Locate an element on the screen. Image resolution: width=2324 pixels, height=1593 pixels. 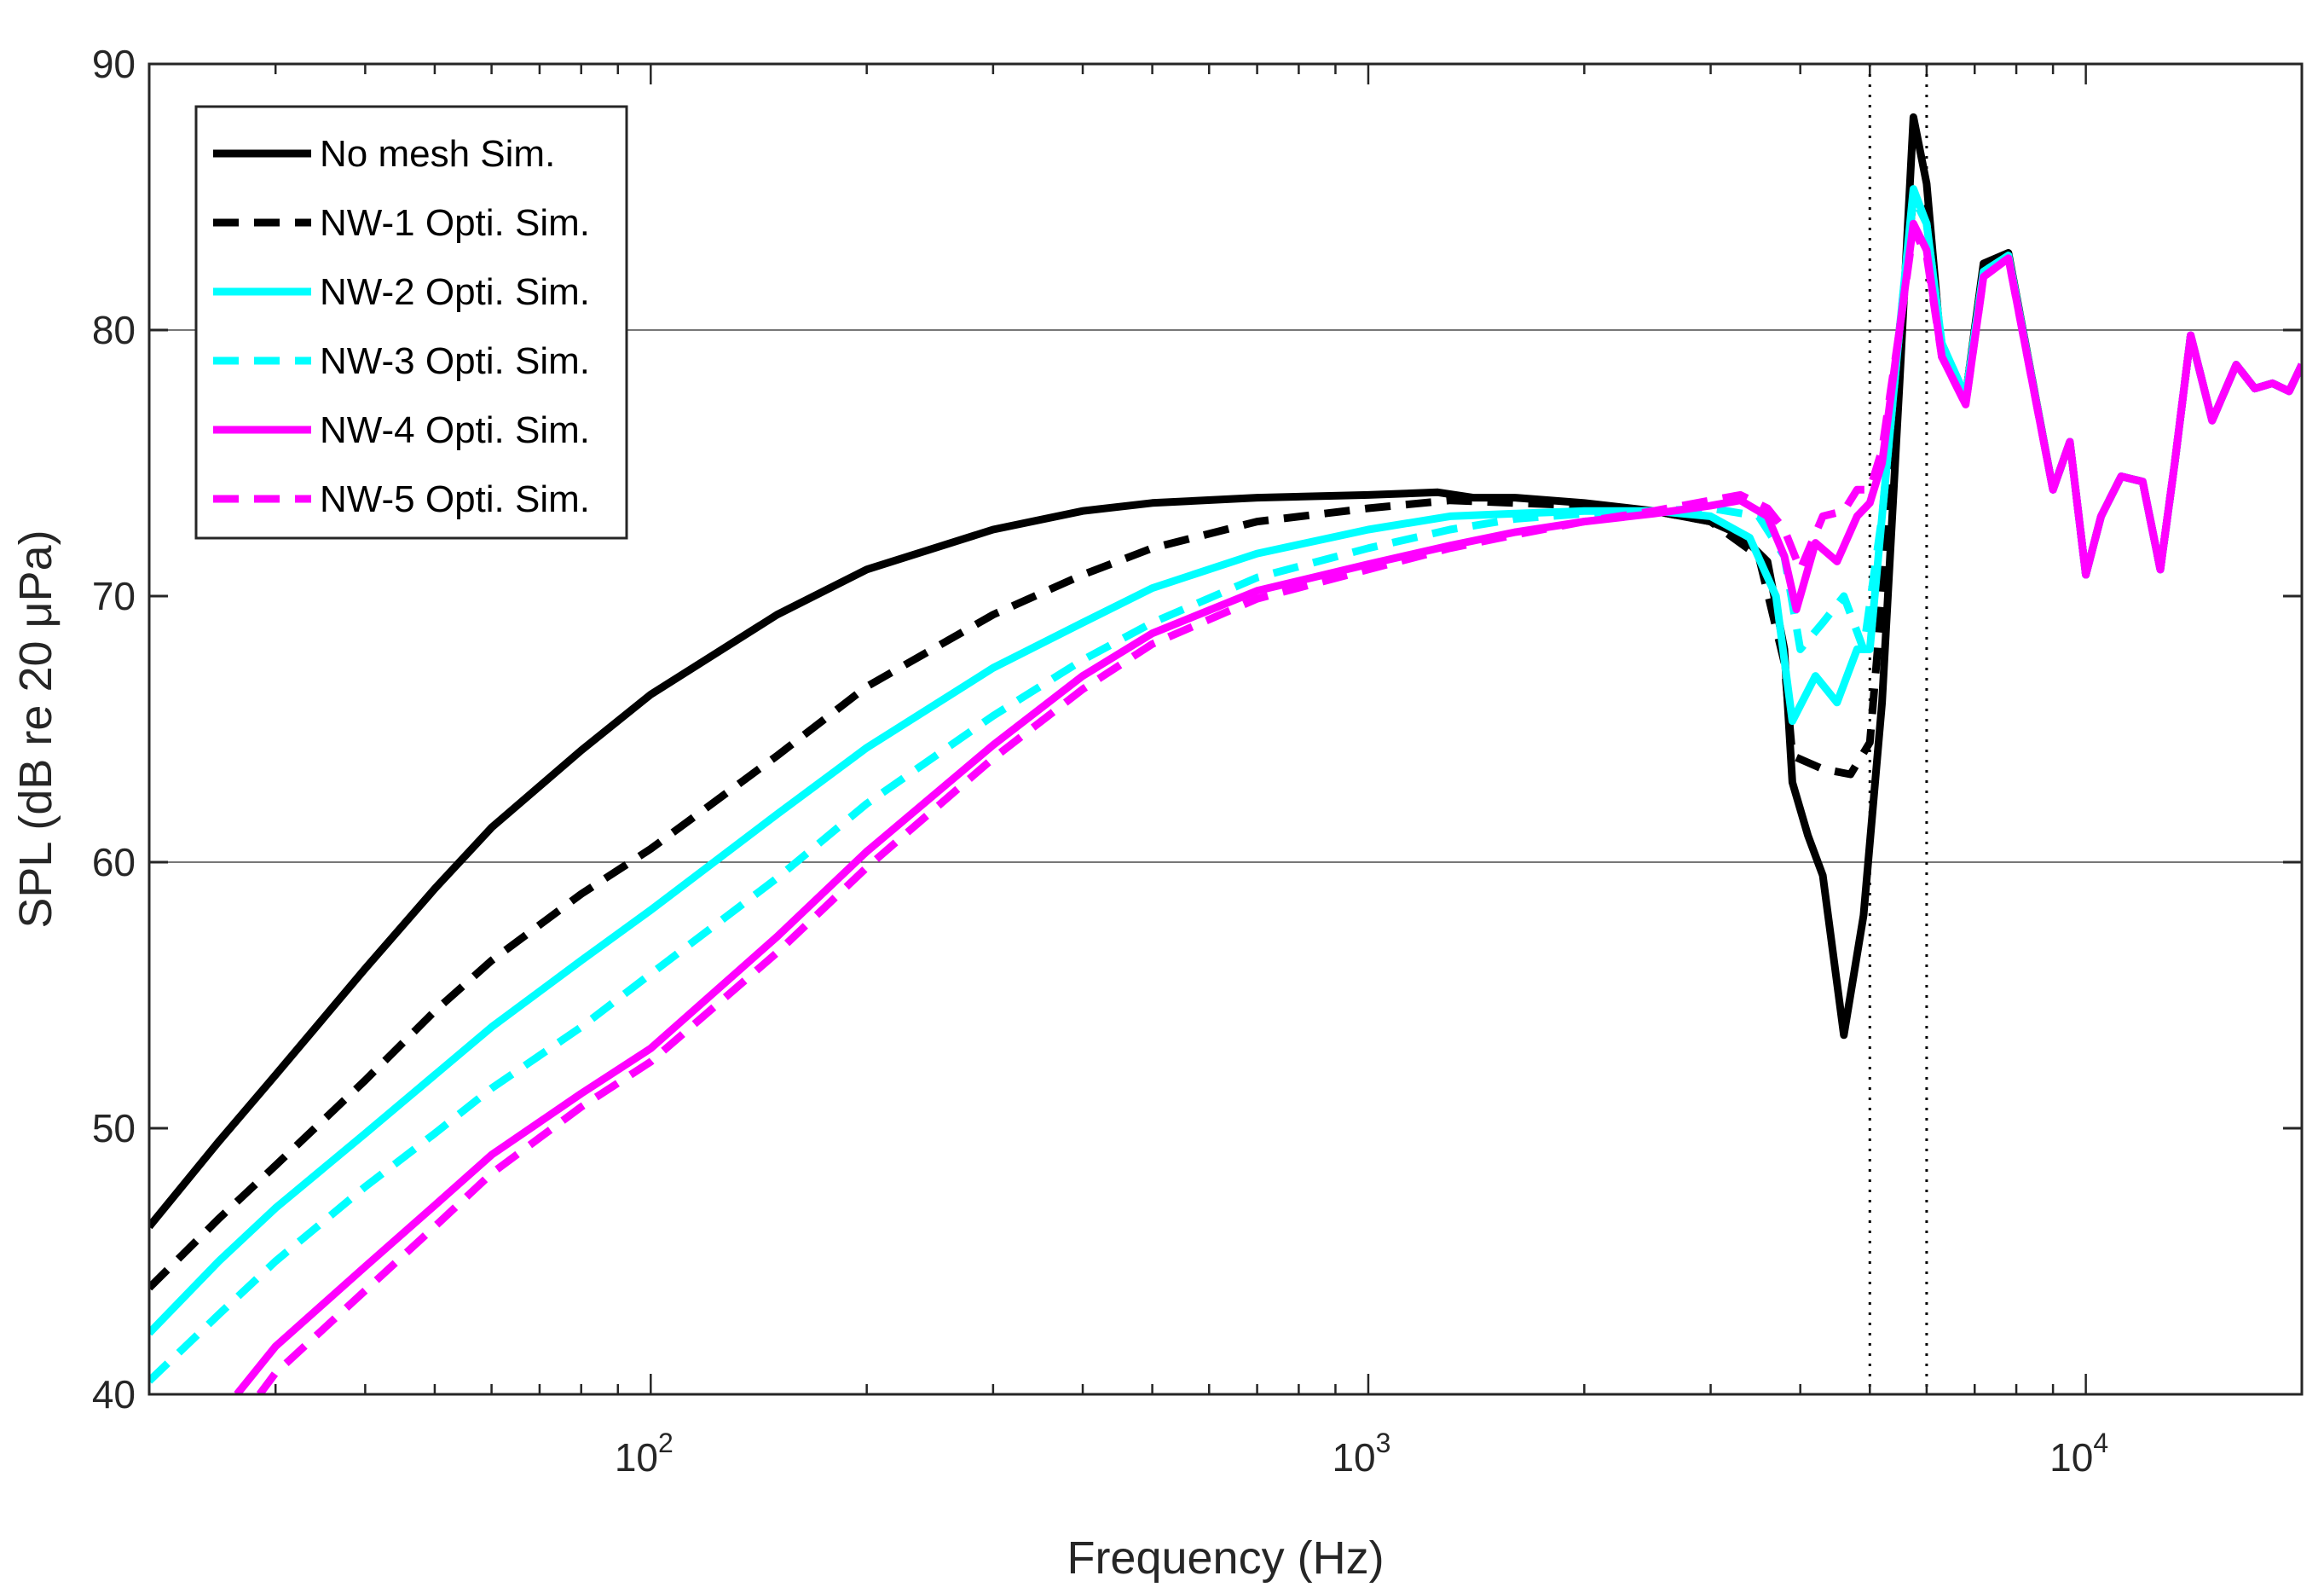
x-axis-label: Frequency (Hz) is located at coordinates (1226, 1558).